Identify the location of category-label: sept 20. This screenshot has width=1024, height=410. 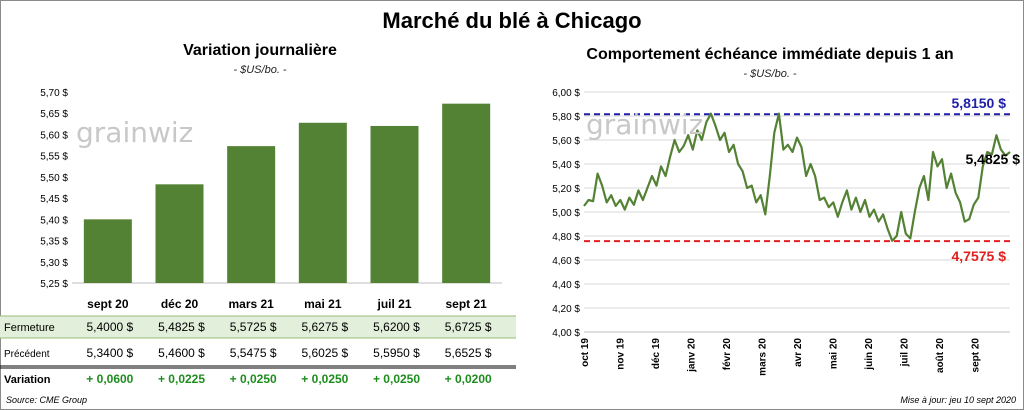
(108, 304).